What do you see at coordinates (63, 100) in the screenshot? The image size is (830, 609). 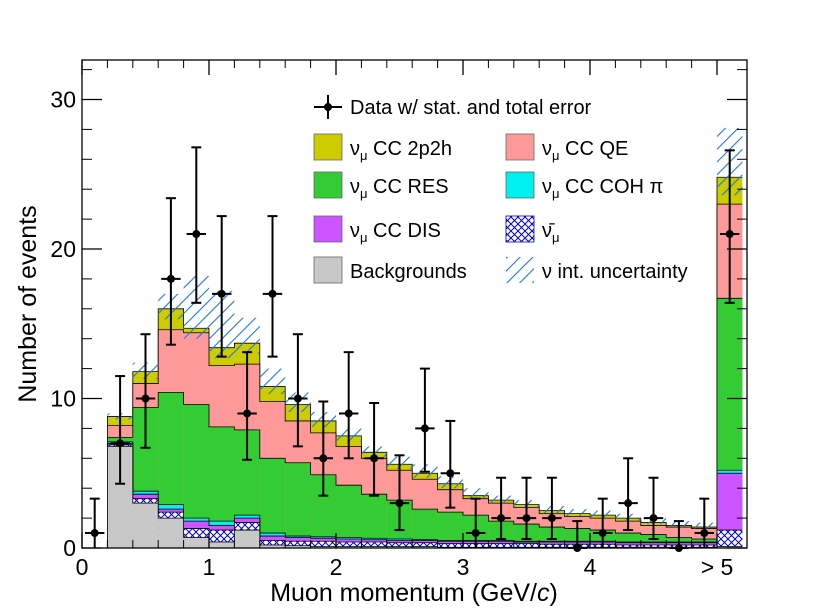 I see `y-tick-label: 30` at bounding box center [63, 100].